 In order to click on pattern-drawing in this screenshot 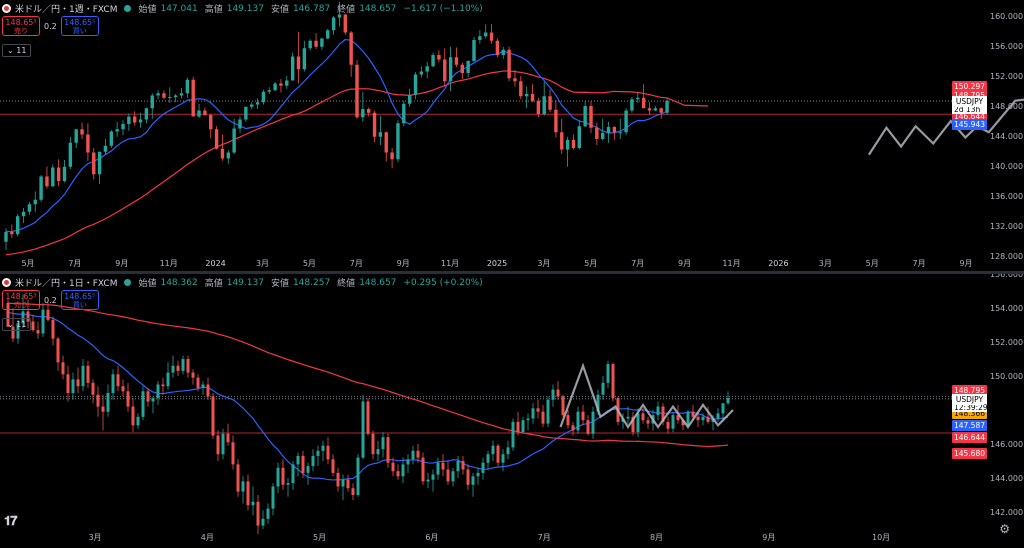, I will do `click(945, 127)`.